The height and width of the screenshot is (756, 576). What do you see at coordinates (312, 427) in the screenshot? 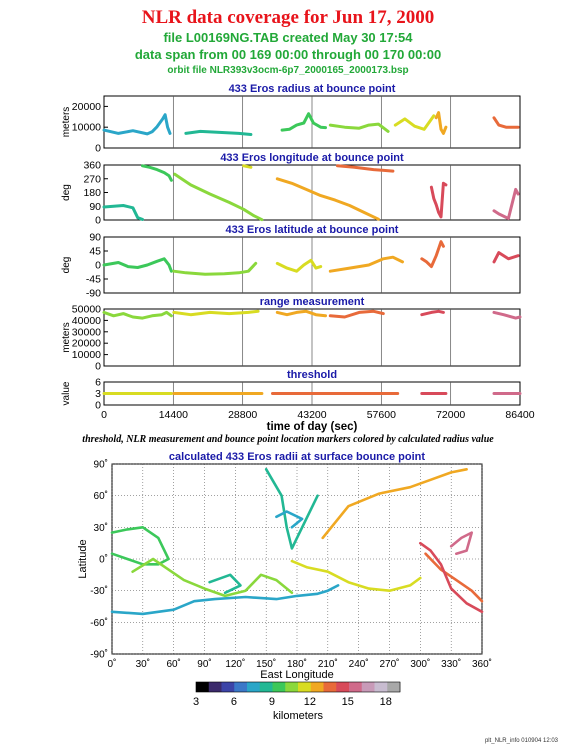
I see `panel-xlabel-4: time of day (sec)` at bounding box center [312, 427].